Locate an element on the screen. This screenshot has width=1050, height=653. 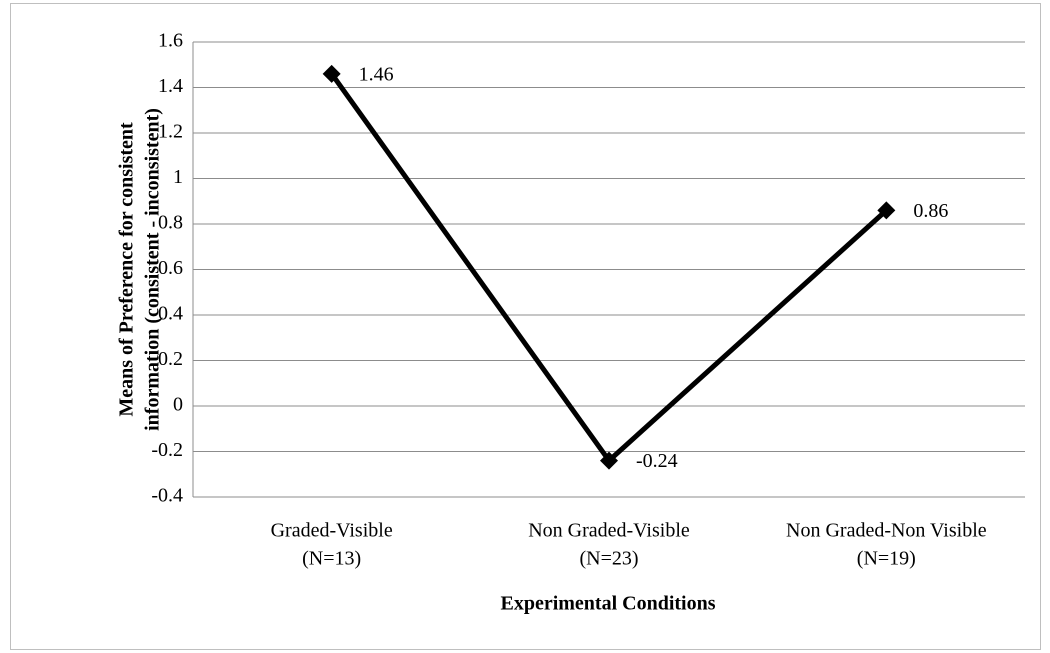
y-axis-label-line: Means of Preference for consistent is located at coordinates (127, 269).